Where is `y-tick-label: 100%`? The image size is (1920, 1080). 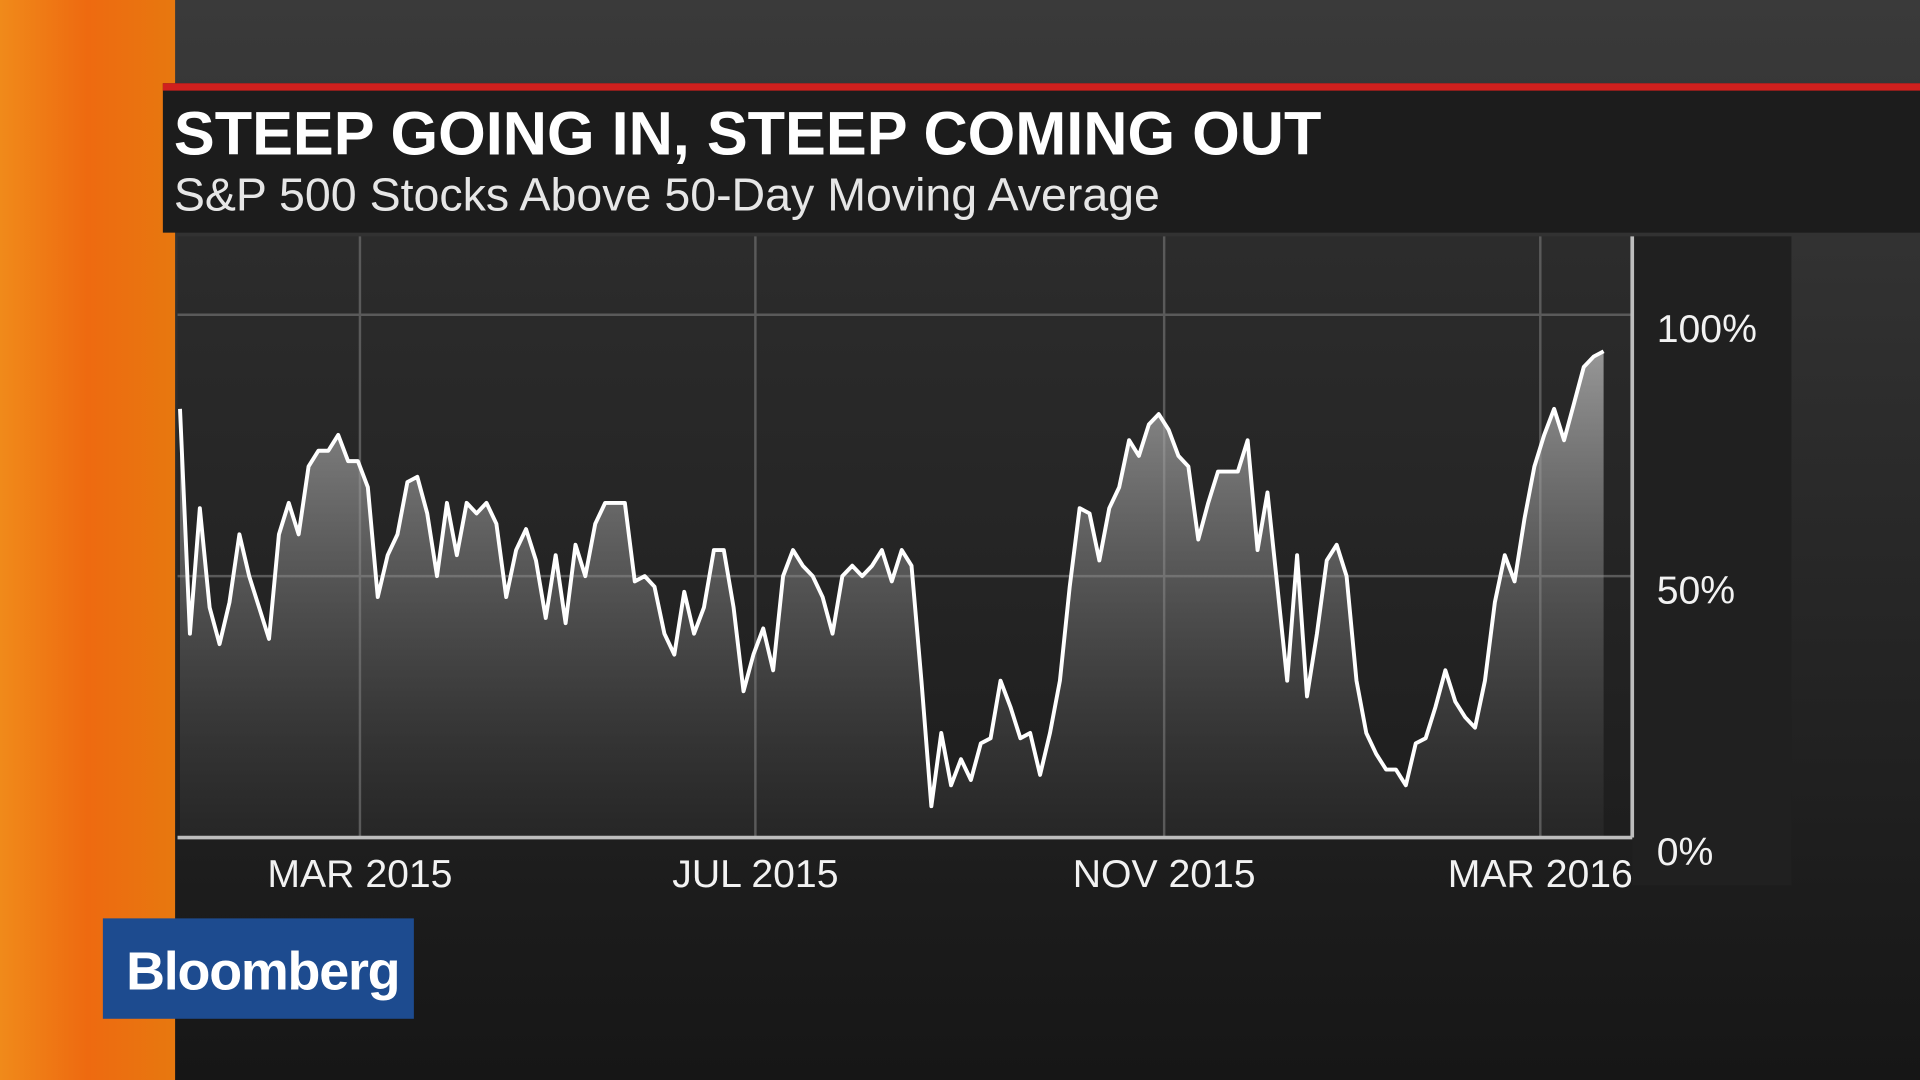
y-tick-label: 100% is located at coordinates (1707, 329).